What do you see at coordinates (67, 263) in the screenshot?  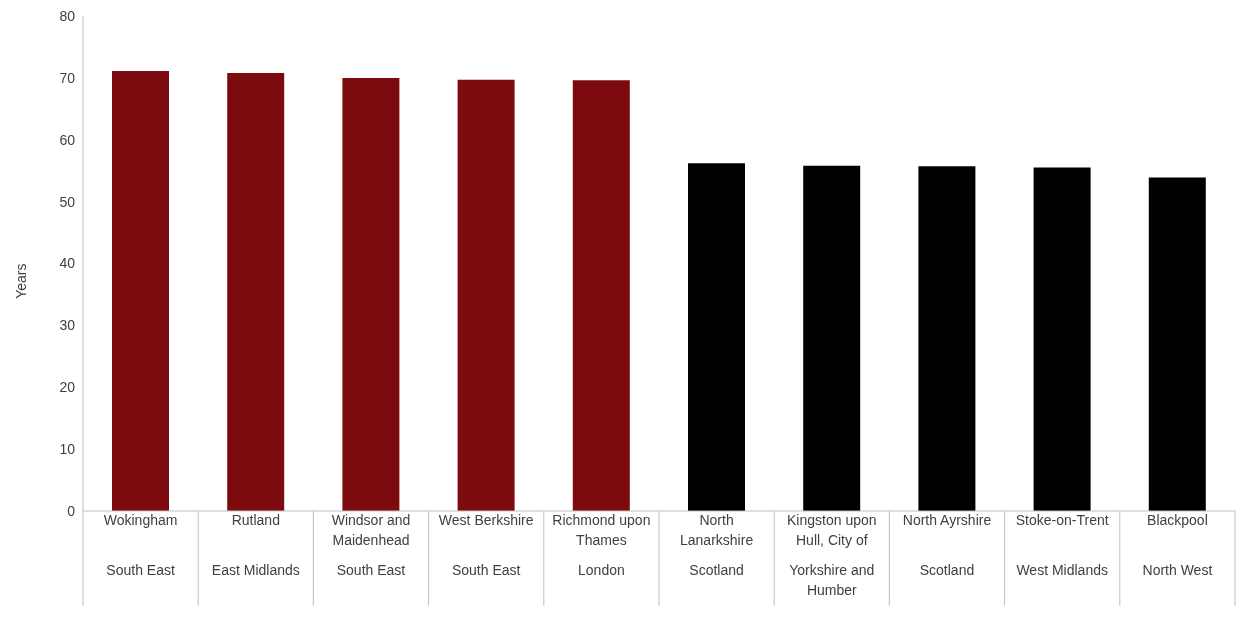 I see `y-tick-label: 40` at bounding box center [67, 263].